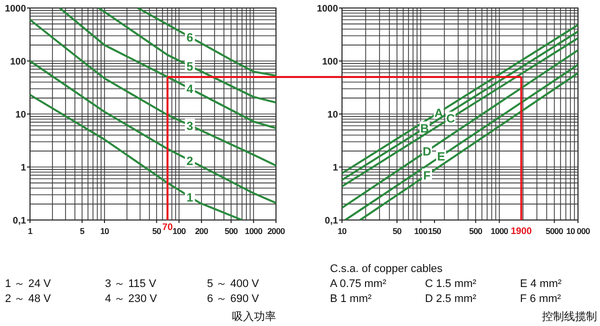 This screenshot has width=600, height=326. I want to click on series-label: C, so click(451, 119).